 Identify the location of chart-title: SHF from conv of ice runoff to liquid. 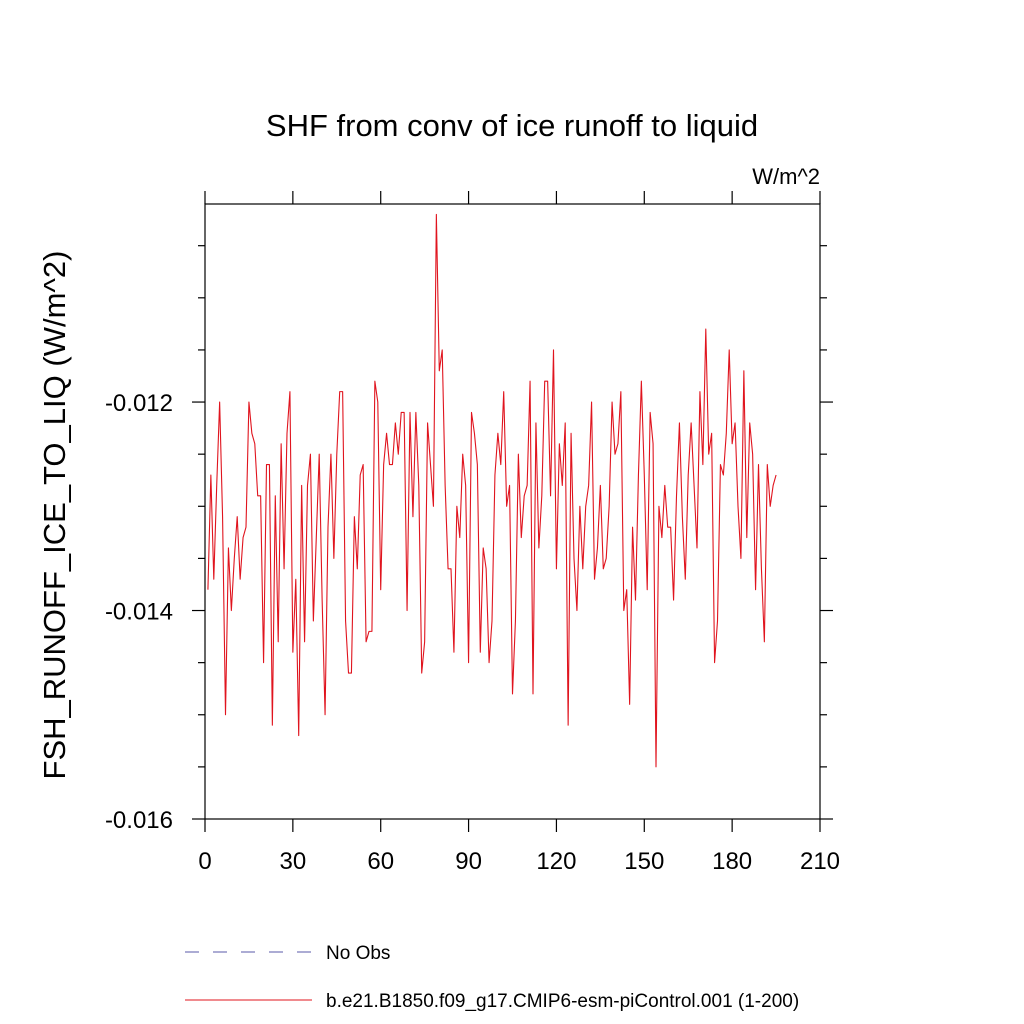
(512, 125).